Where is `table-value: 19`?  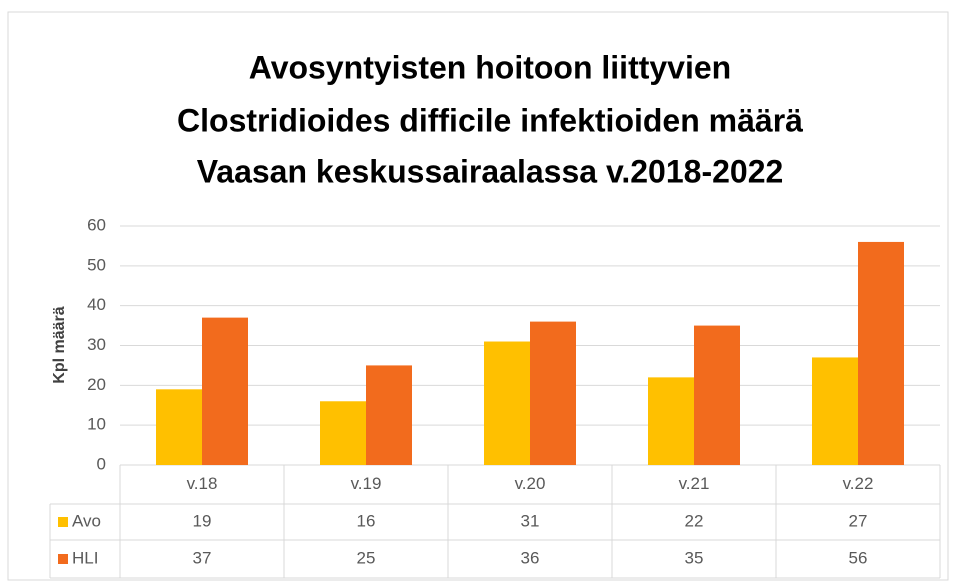
table-value: 19 is located at coordinates (202, 520).